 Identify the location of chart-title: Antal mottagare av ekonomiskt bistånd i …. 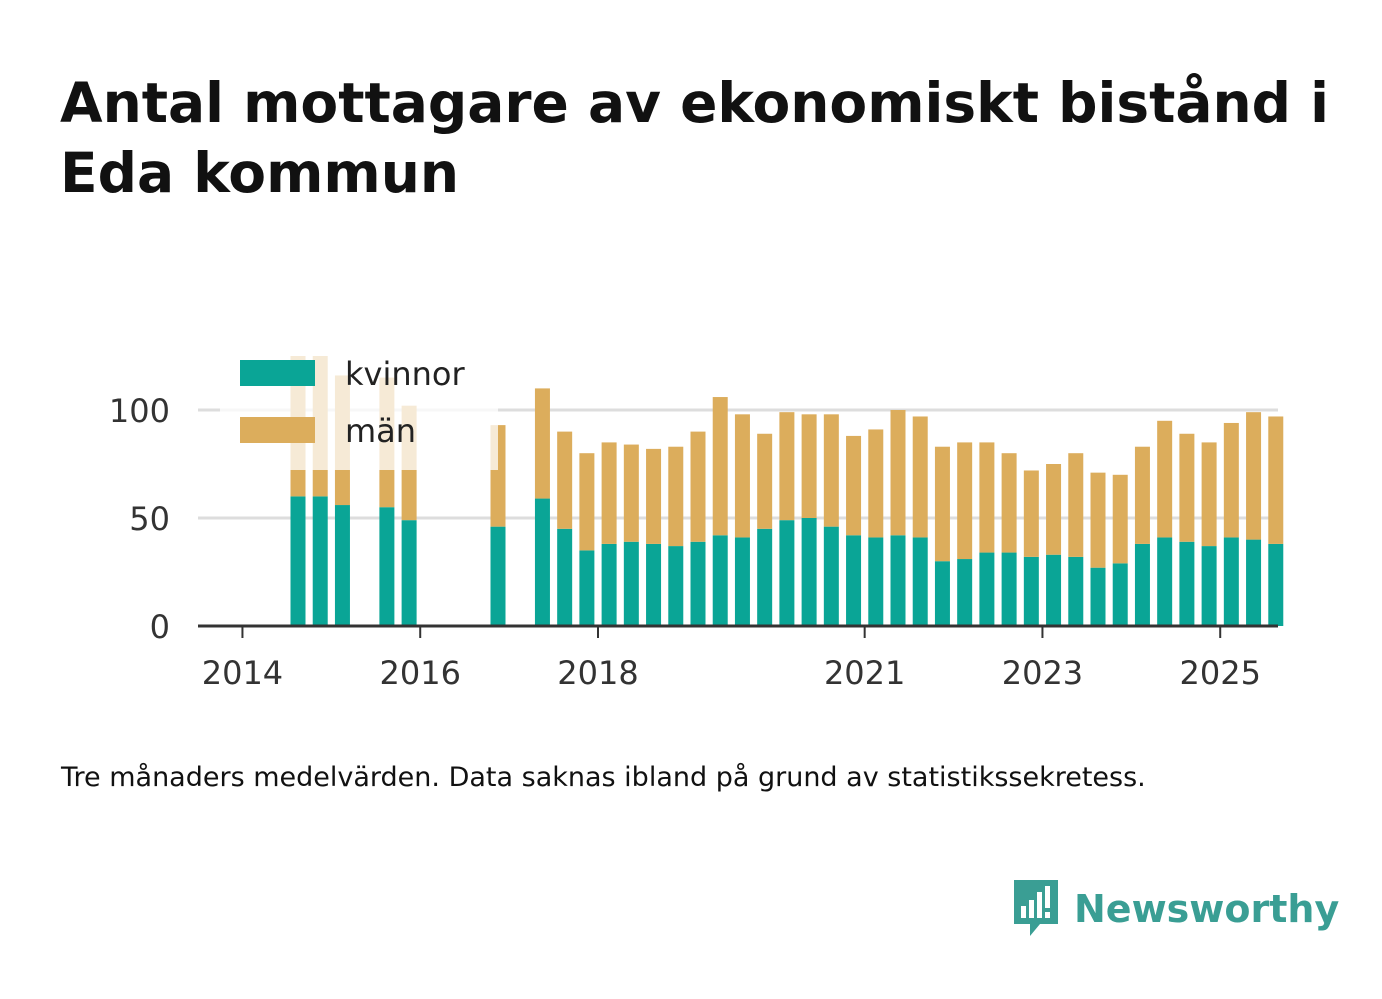
(695, 138).